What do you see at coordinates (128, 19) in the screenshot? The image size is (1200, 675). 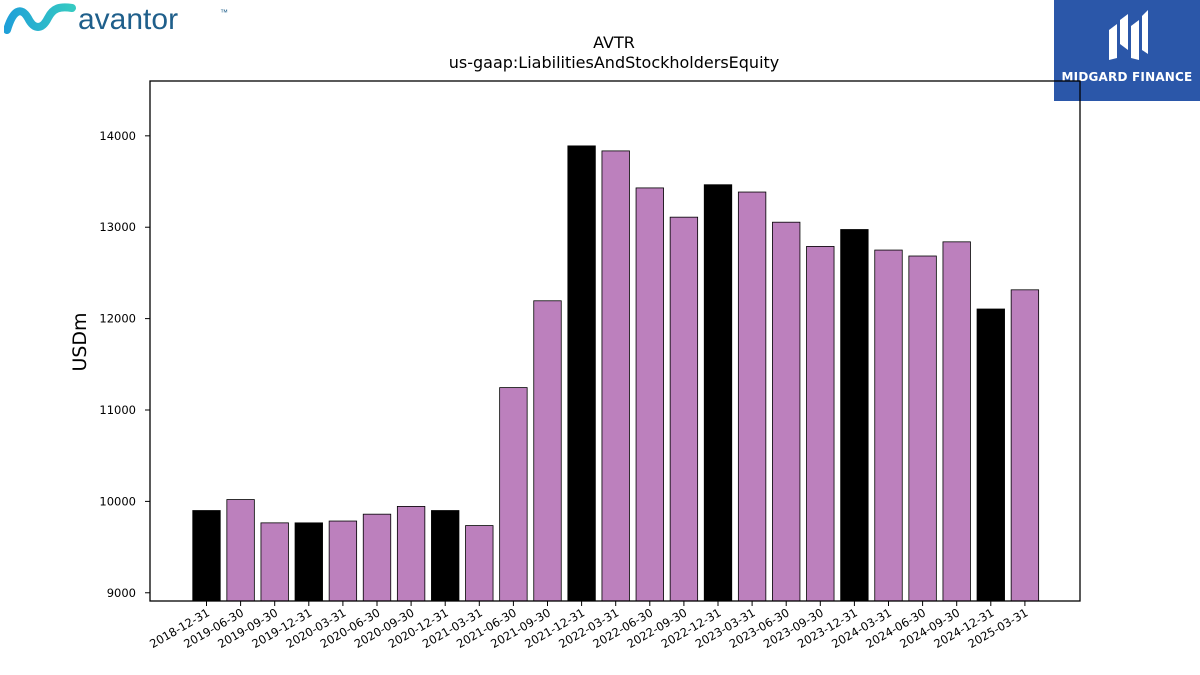 I see `avantor-logo-text: avantor` at bounding box center [128, 19].